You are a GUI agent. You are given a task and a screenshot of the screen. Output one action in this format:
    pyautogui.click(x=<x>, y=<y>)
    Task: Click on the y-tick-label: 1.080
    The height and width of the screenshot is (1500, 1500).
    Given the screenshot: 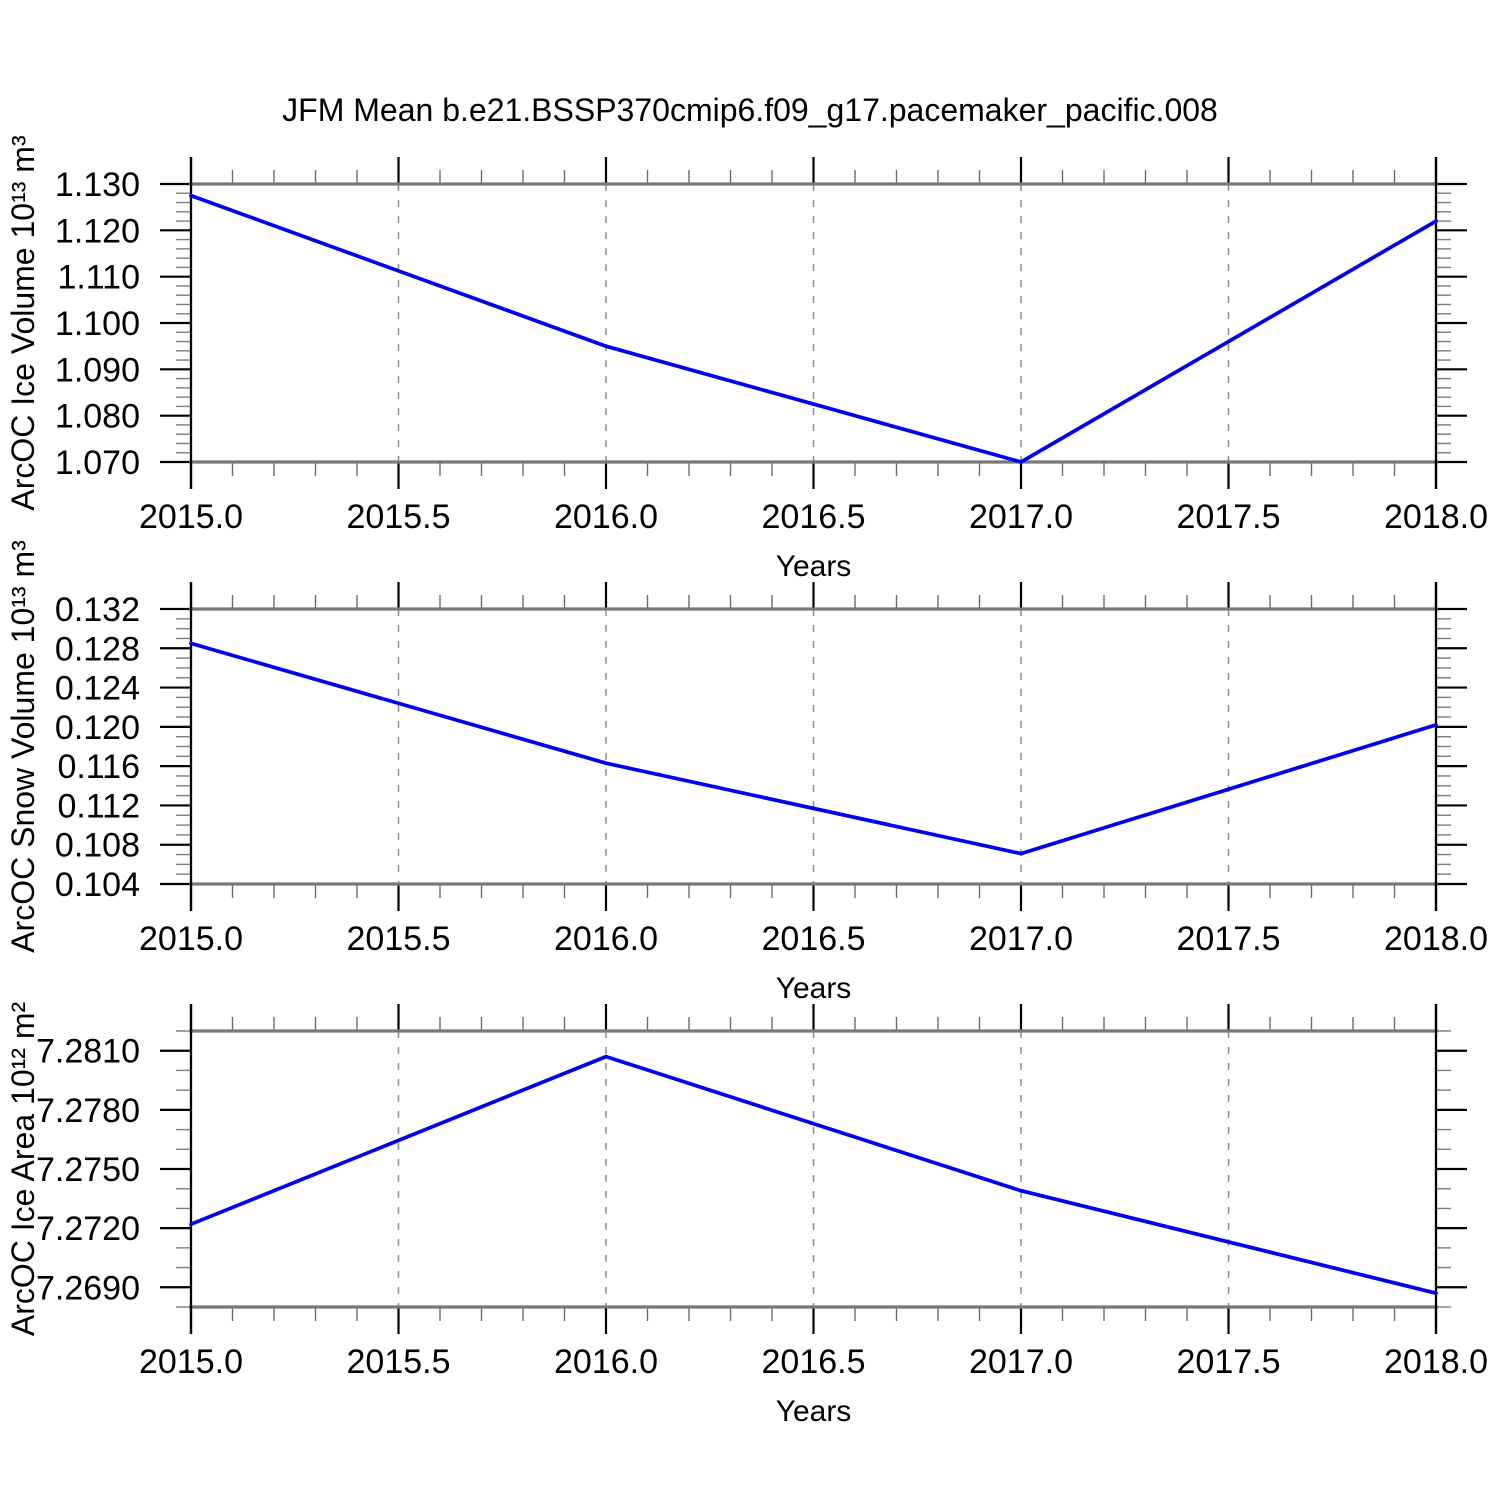 What is the action you would take?
    pyautogui.click(x=97, y=417)
    